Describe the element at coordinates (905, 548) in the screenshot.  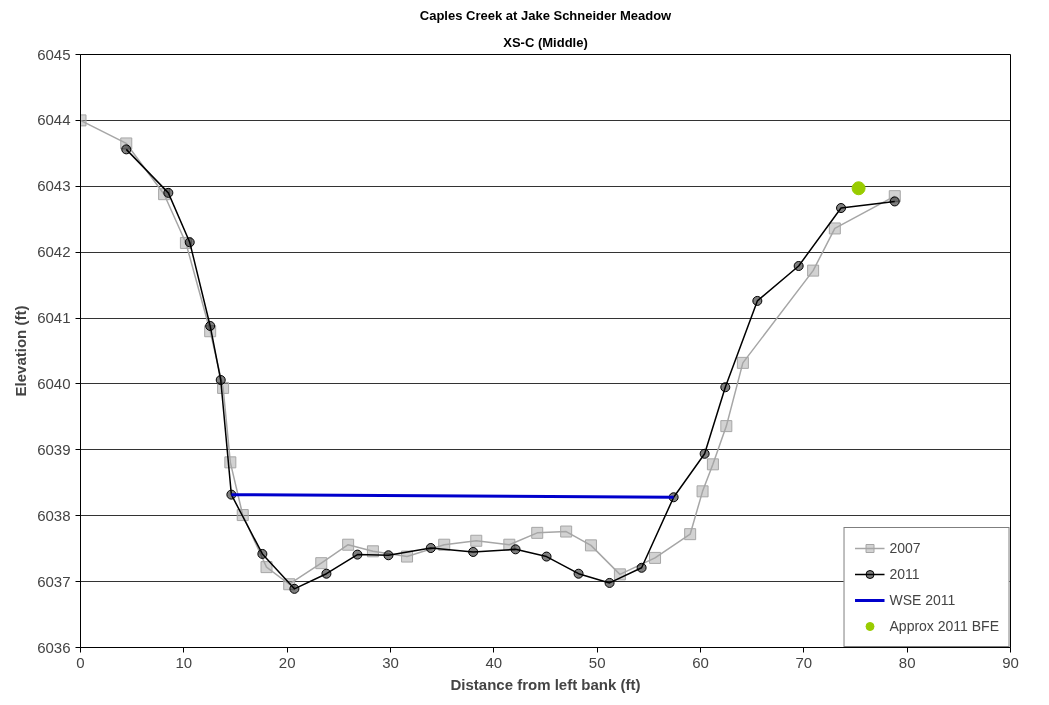
I see `legend-label: 2007` at that location.